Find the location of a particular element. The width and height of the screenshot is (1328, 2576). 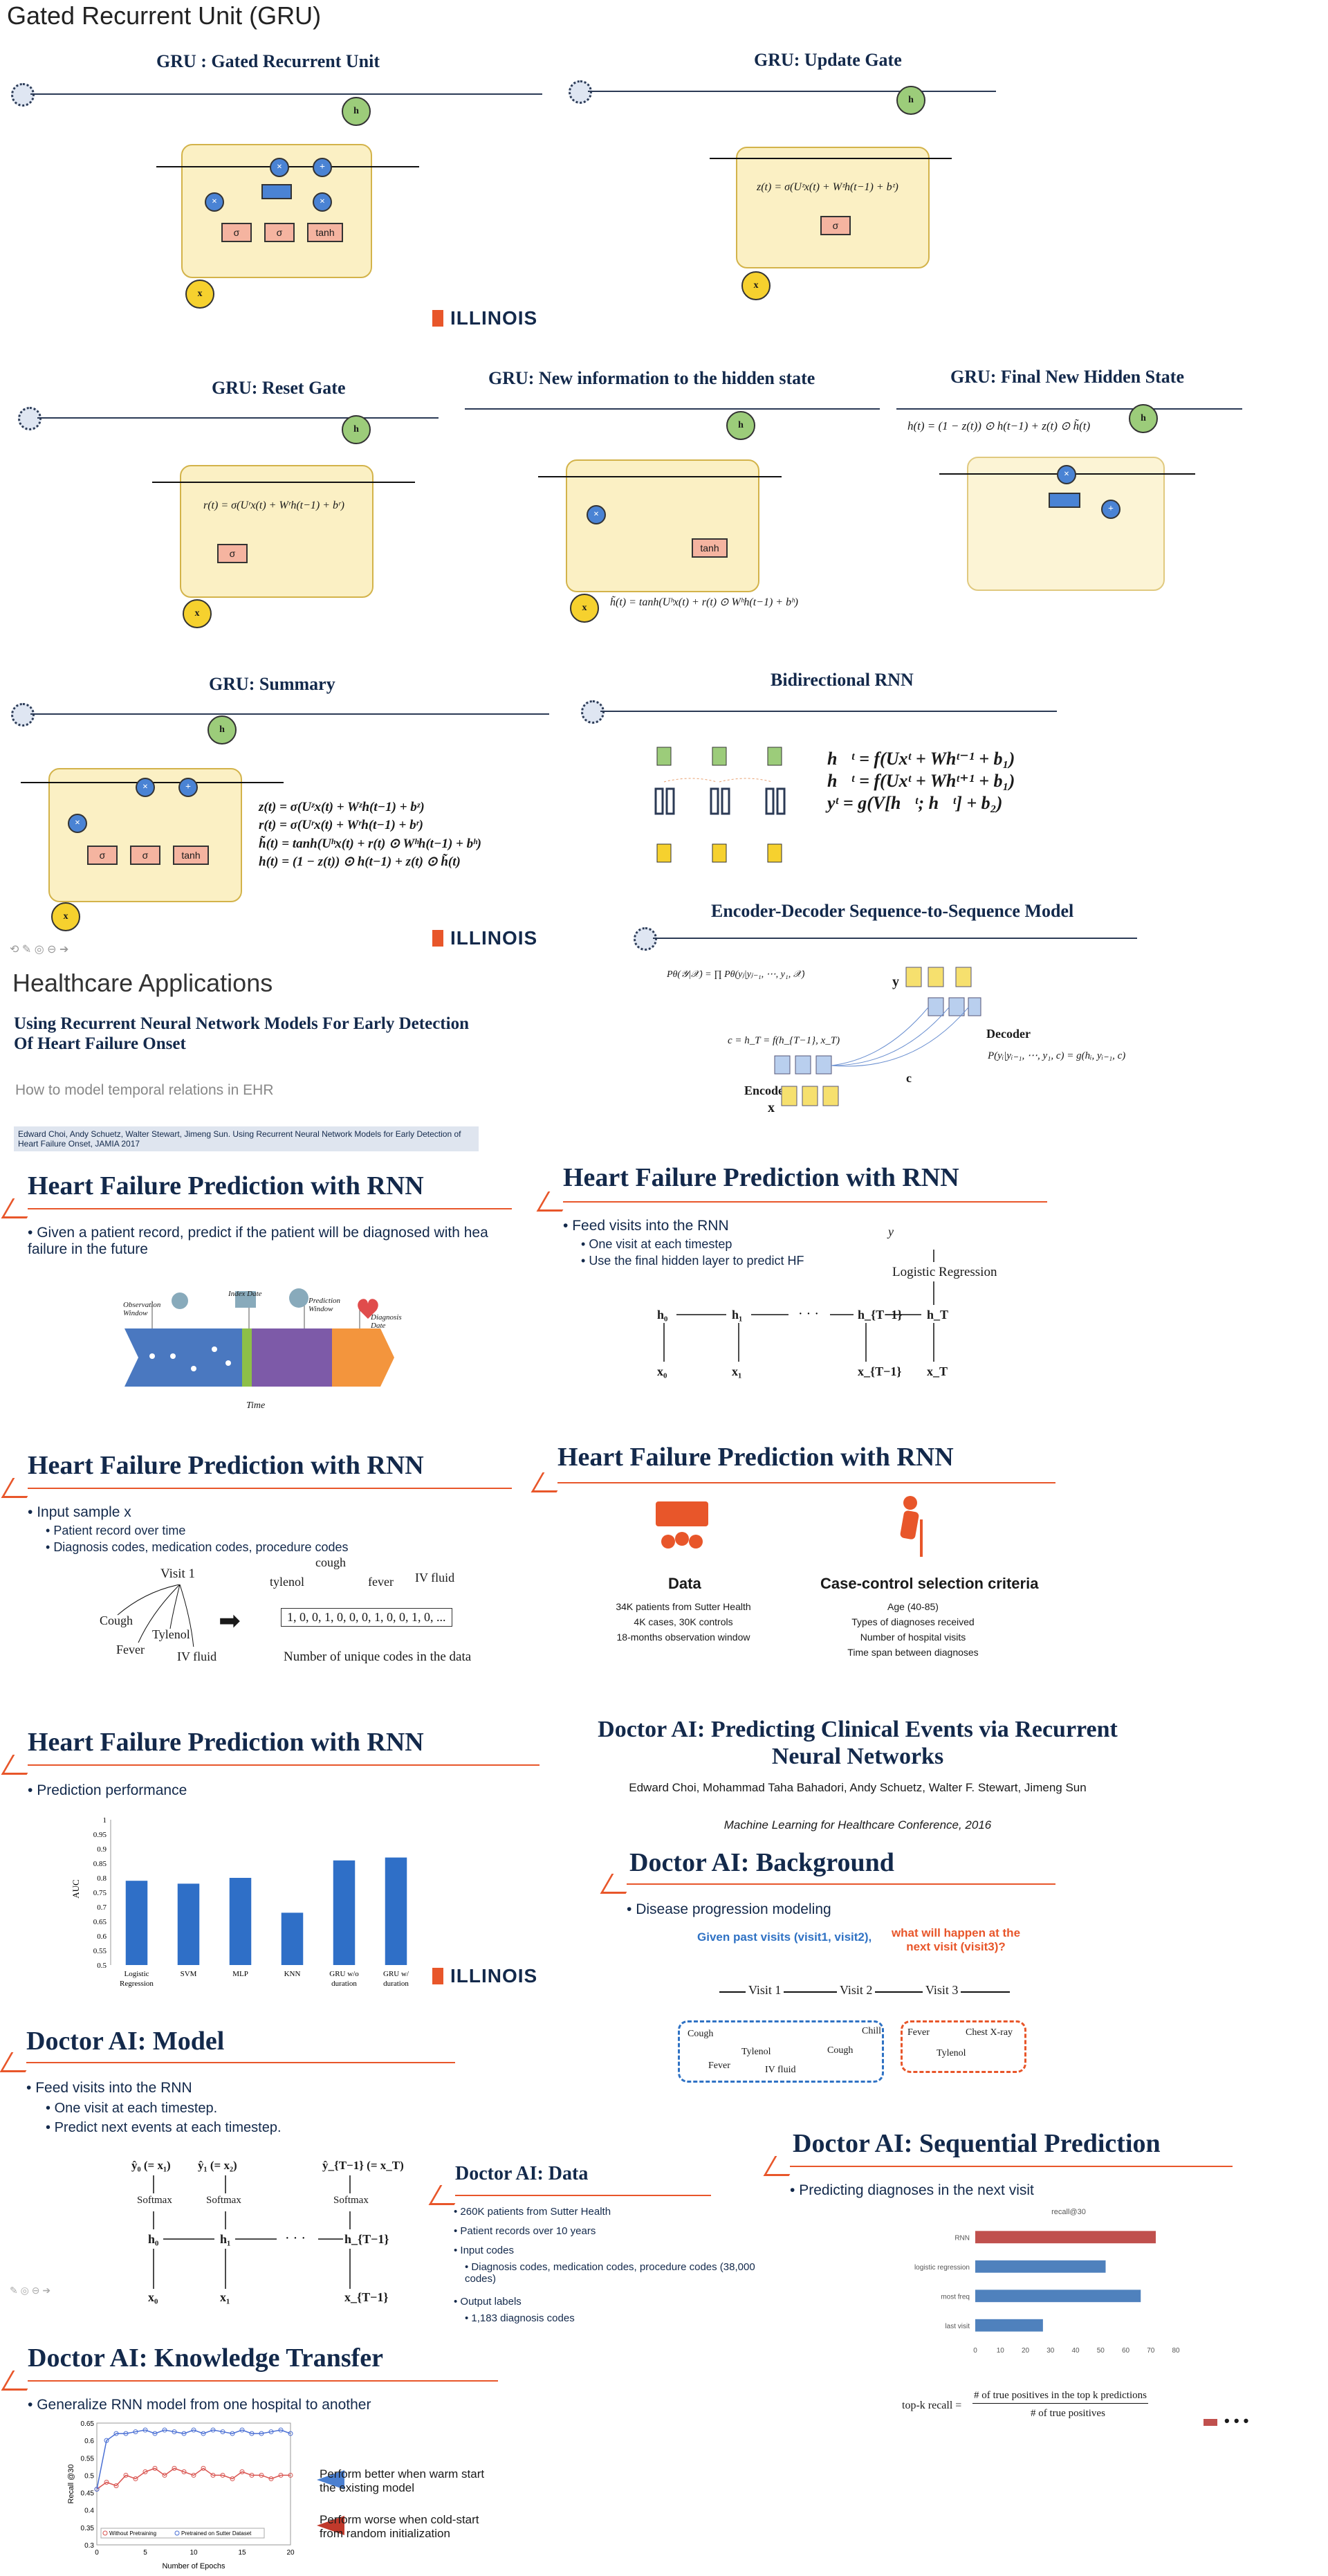

dai-data-sub-item: 1,183 diagnosis codes is located at coordinates (519, 2318).